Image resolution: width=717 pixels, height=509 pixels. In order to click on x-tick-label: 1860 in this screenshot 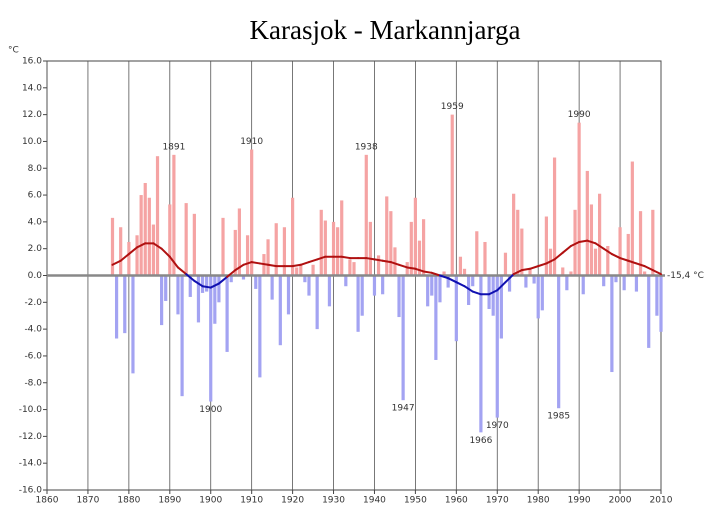, I will do `click(47, 501)`.